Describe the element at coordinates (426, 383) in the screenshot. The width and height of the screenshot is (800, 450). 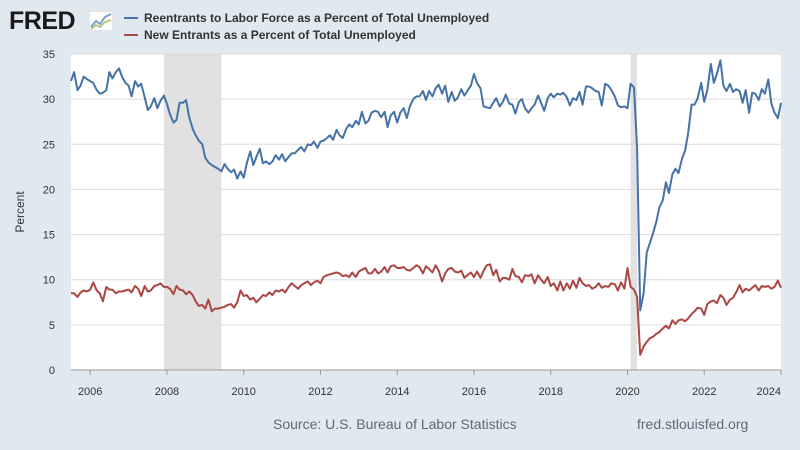
I see `x-axis: 2006 2008 2010 2012 2014 2016 2018 2020 2022 2024` at that location.